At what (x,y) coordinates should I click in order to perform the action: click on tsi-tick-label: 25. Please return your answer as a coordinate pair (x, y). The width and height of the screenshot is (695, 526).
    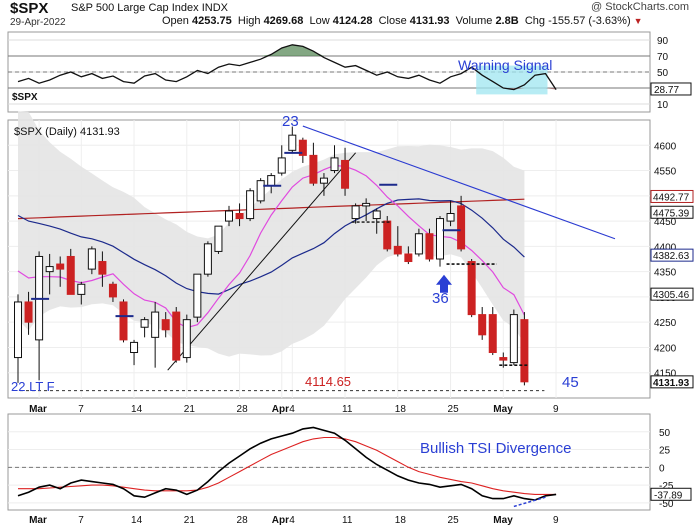
    Looking at the image, I should click on (665, 451).